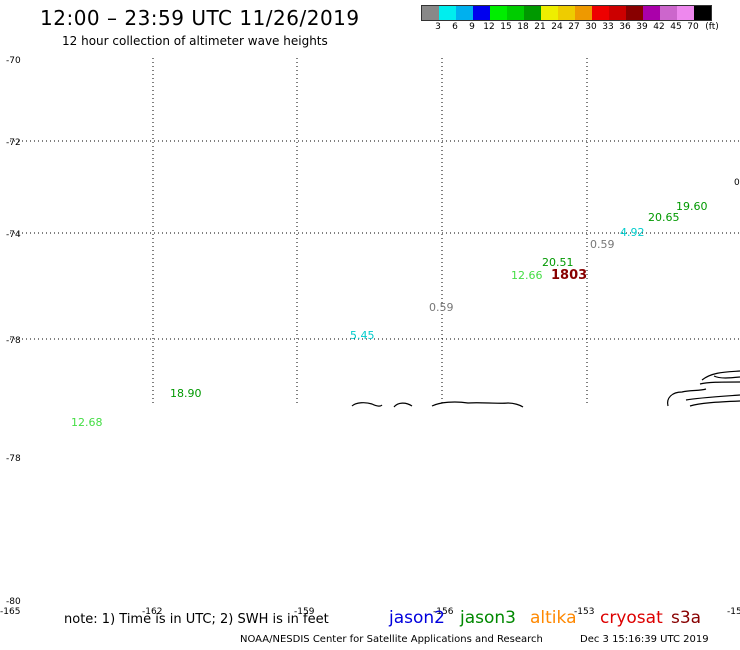  What do you see at coordinates (631, 618) in the screenshot?
I see `satellite-cryosat: cryosat` at bounding box center [631, 618].